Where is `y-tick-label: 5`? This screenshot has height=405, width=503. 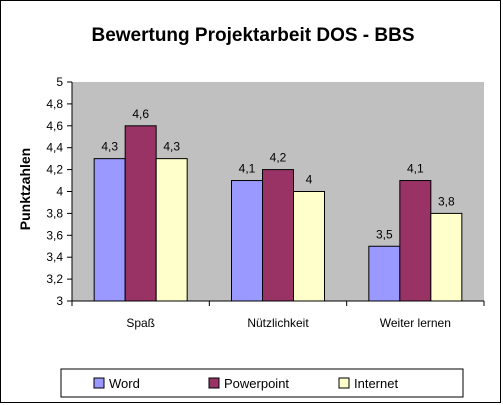
y-tick-label: 5 is located at coordinates (59, 82).